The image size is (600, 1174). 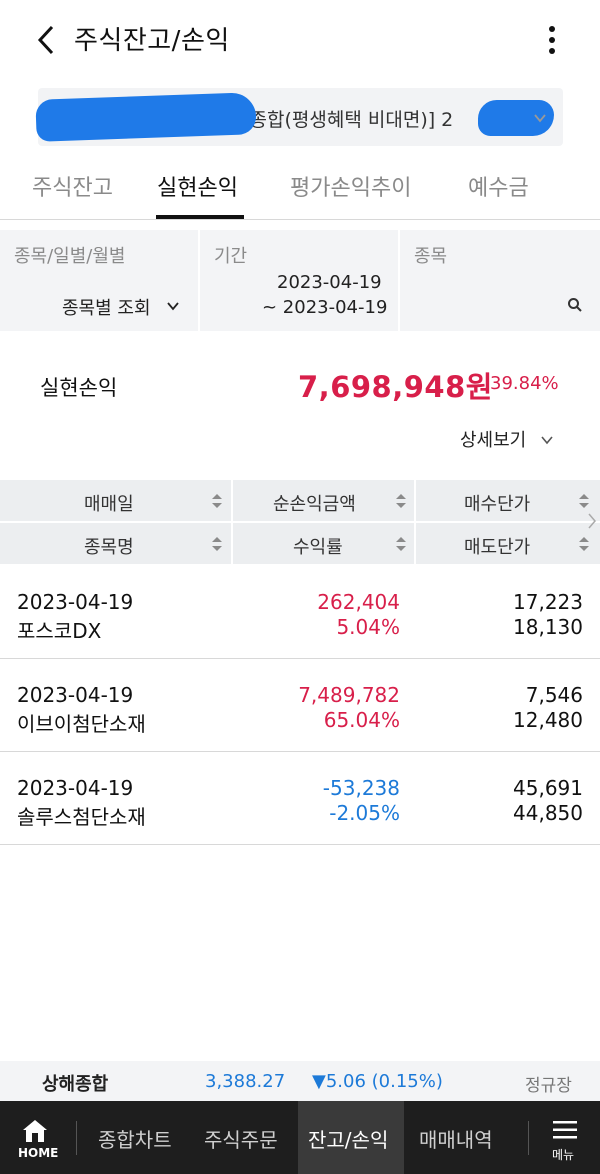 What do you see at coordinates (349, 695) in the screenshot?
I see `net-pl-value: 7,489,782` at bounding box center [349, 695].